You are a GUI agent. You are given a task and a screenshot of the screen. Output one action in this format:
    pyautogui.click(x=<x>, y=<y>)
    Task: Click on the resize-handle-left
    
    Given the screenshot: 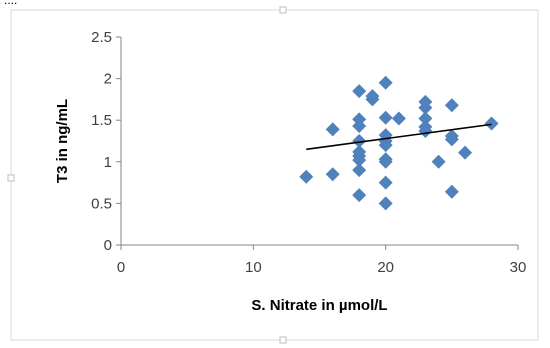 What is the action you would take?
    pyautogui.click(x=11, y=178)
    